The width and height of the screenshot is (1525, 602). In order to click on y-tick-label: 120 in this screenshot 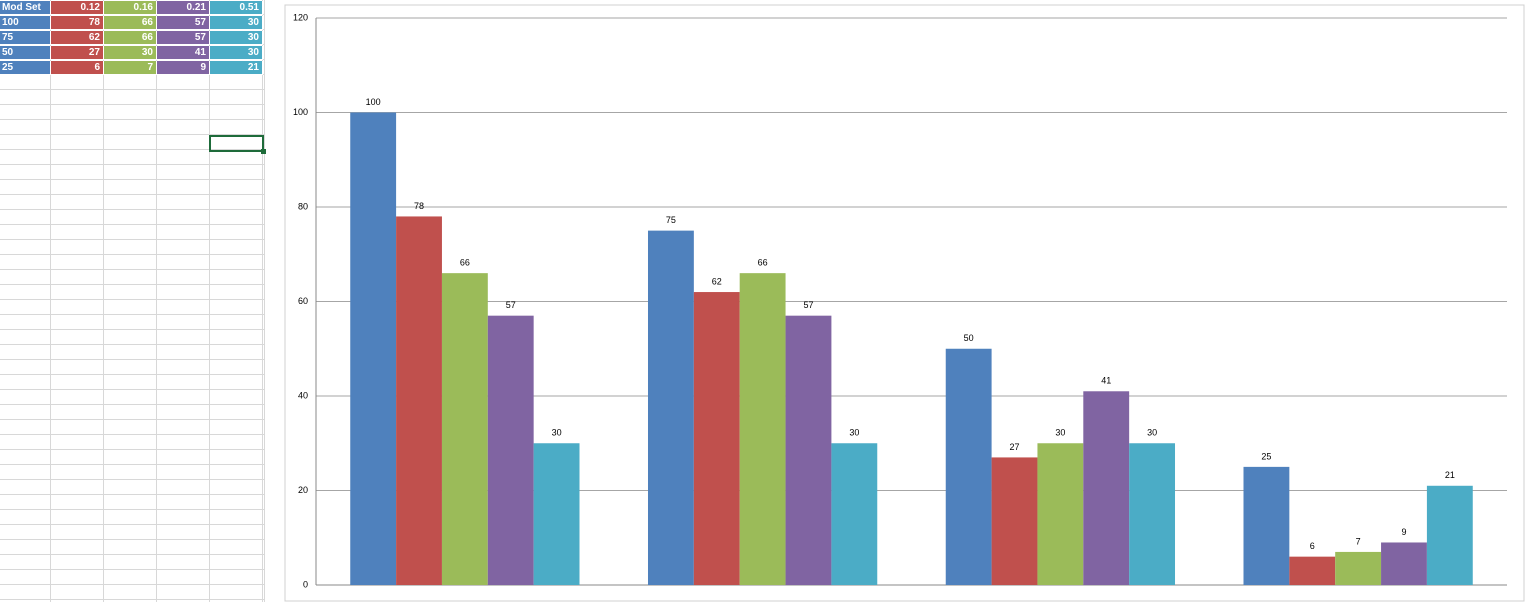, I will do `click(300, 17)`.